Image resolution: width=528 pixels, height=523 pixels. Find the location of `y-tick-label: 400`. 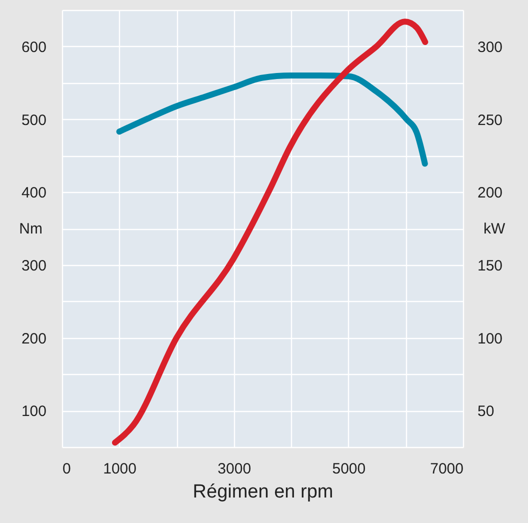

y-tick-label: 400 is located at coordinates (33, 193).